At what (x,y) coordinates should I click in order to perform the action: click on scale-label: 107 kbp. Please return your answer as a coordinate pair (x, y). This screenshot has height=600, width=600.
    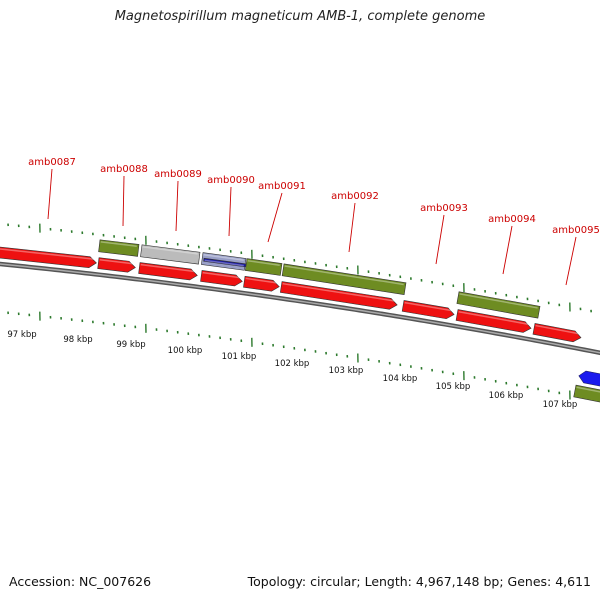
    Looking at the image, I should click on (560, 405).